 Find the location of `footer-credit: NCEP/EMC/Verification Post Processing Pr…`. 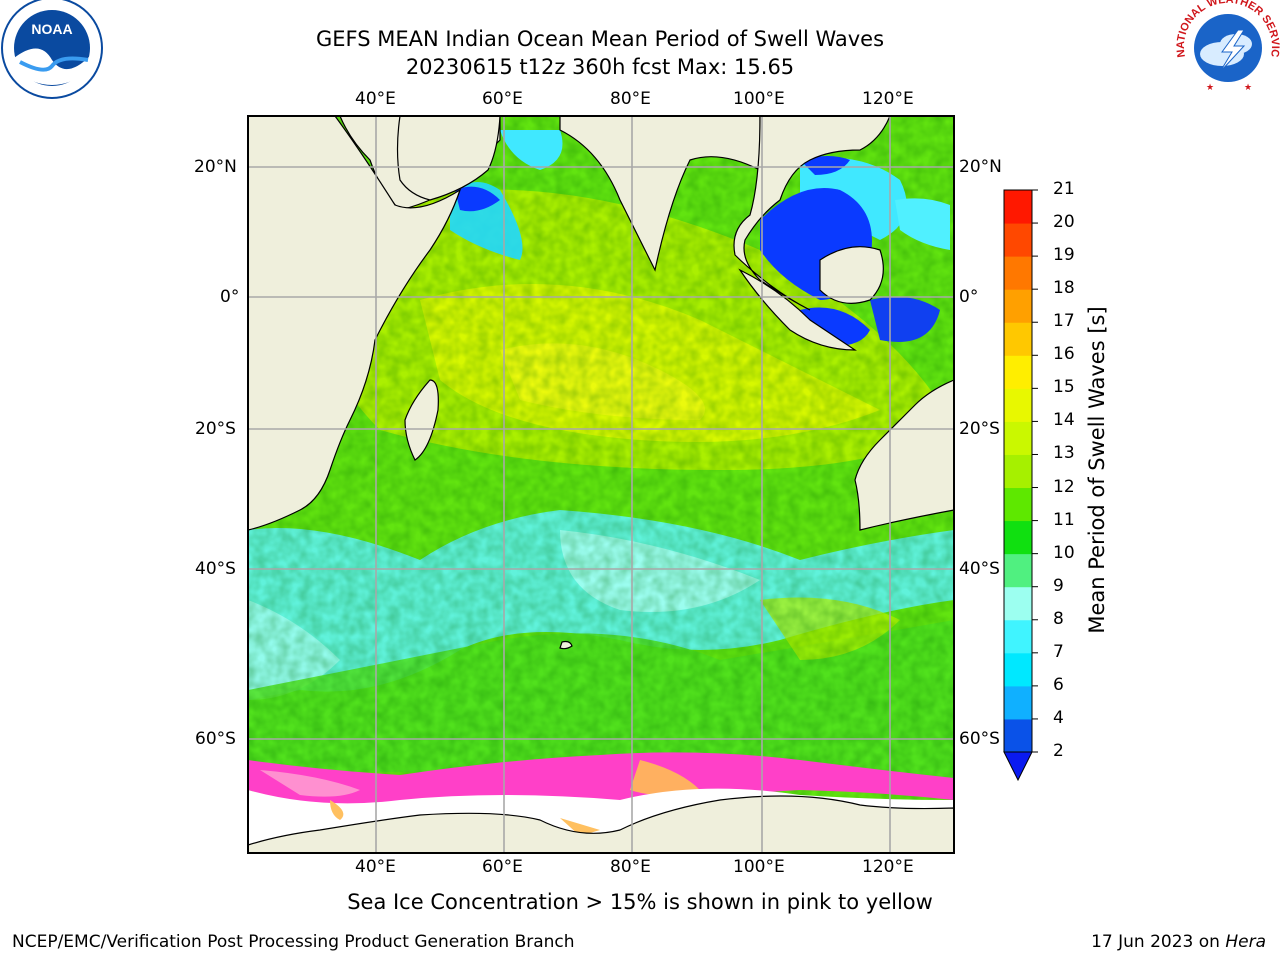

footer-credit: NCEP/EMC/Verification Post Processing Pr… is located at coordinates (293, 942).